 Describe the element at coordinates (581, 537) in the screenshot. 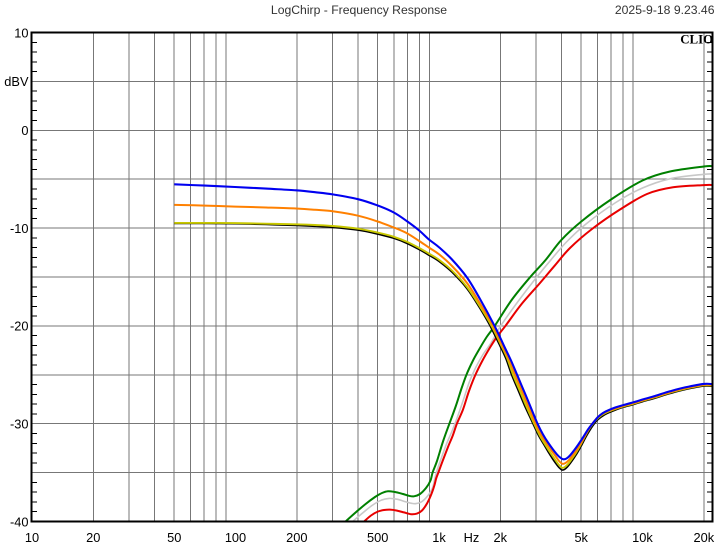

I see `svg-text: 5k` at that location.